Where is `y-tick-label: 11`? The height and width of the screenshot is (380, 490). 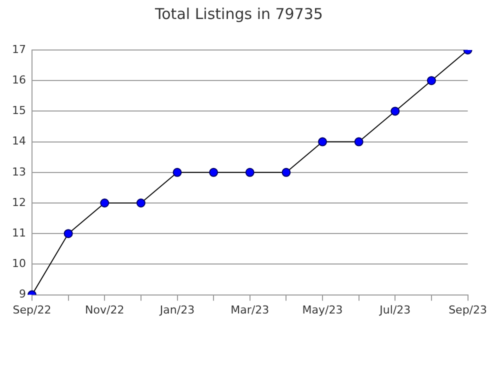
y-tick-label: 11 is located at coordinates (19, 233).